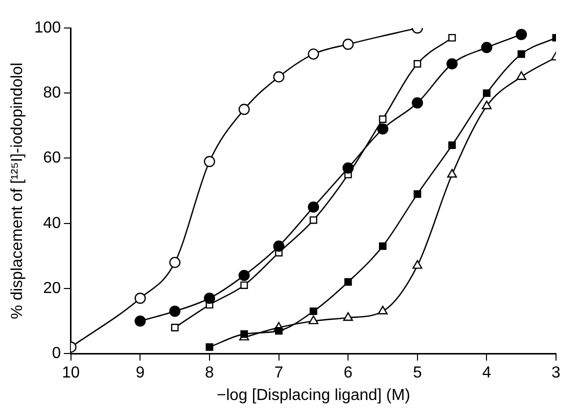  Describe the element at coordinates (556, 373) in the screenshot. I see `x-tick-label: 3` at that location.